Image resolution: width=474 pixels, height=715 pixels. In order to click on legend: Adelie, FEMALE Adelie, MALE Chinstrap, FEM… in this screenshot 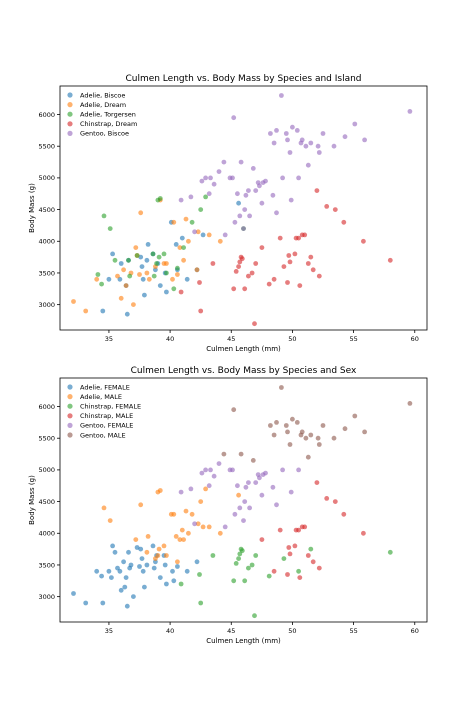, I will do `click(104, 411)`.